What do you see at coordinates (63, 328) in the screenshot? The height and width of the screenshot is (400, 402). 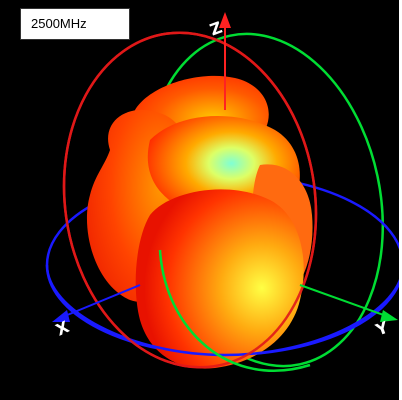 I see `x-axis-label: X` at bounding box center [63, 328].